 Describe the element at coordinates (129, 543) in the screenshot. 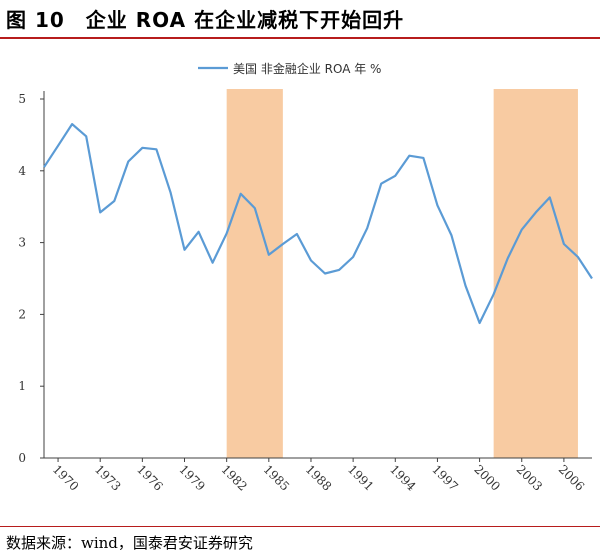

I see `data-source-note: 数据来源：wind，国泰君安证券研究` at that location.